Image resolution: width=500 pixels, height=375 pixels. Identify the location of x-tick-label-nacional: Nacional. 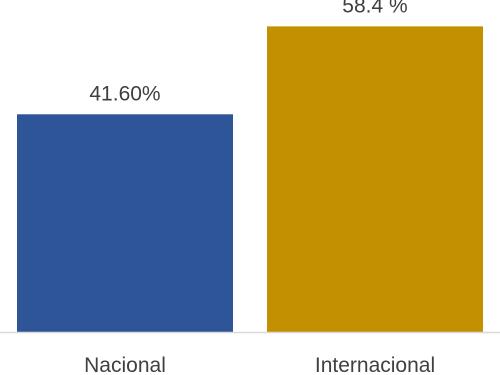
(125, 364).